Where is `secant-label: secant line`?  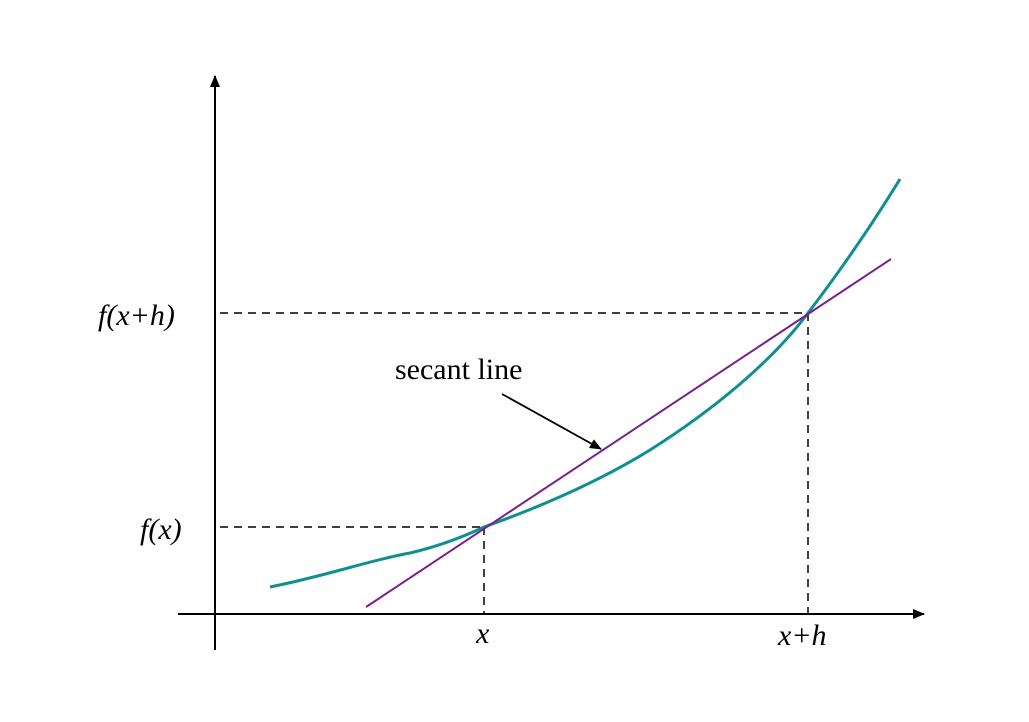 secant-label: secant line is located at coordinates (458, 369).